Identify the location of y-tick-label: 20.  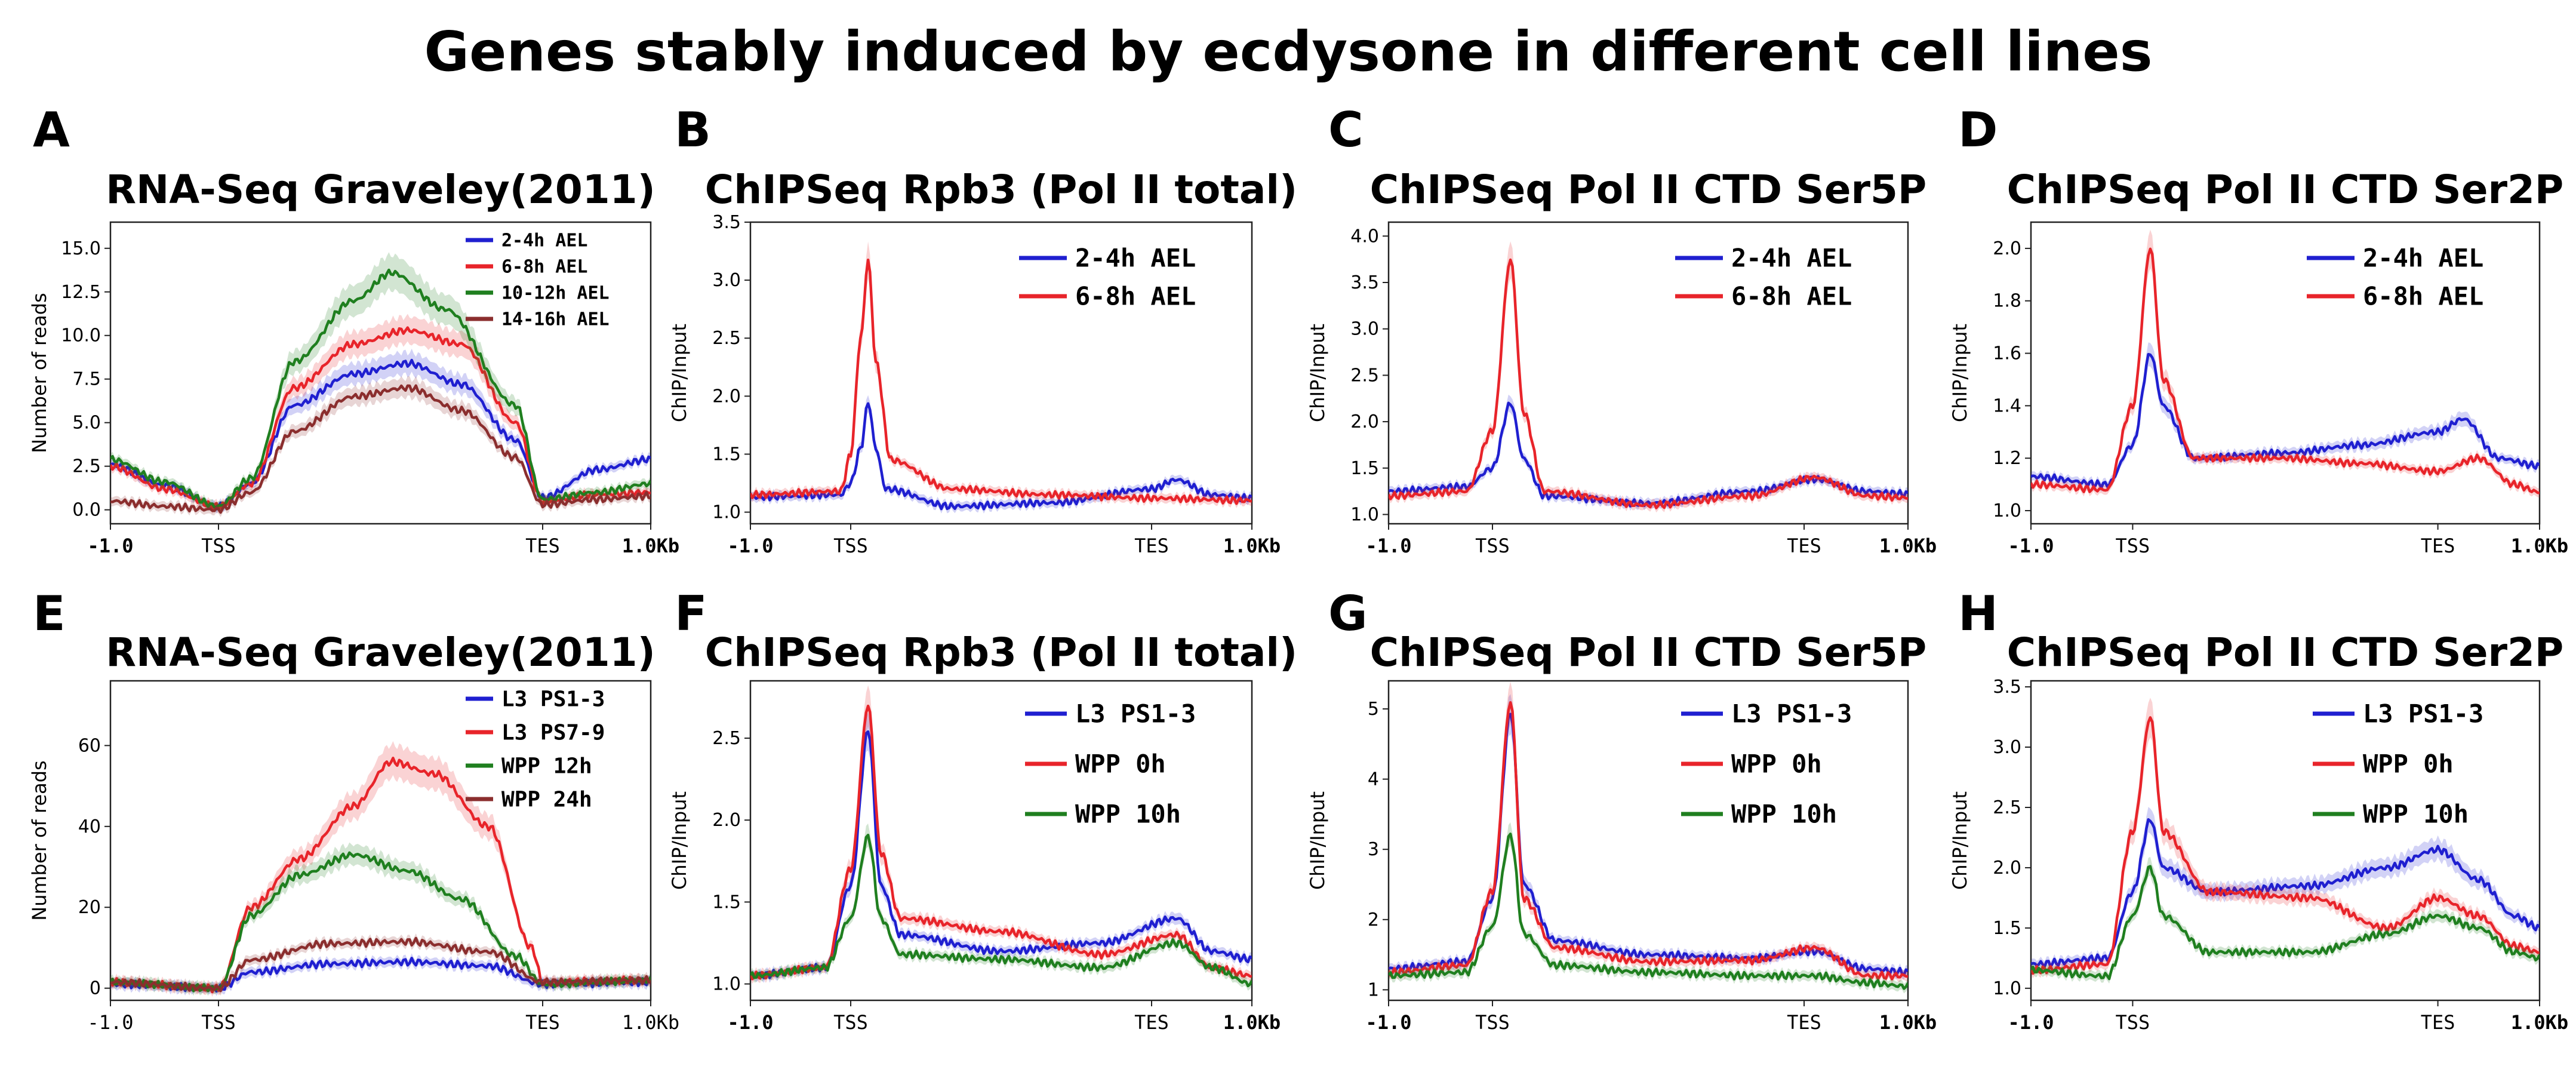
(89, 907).